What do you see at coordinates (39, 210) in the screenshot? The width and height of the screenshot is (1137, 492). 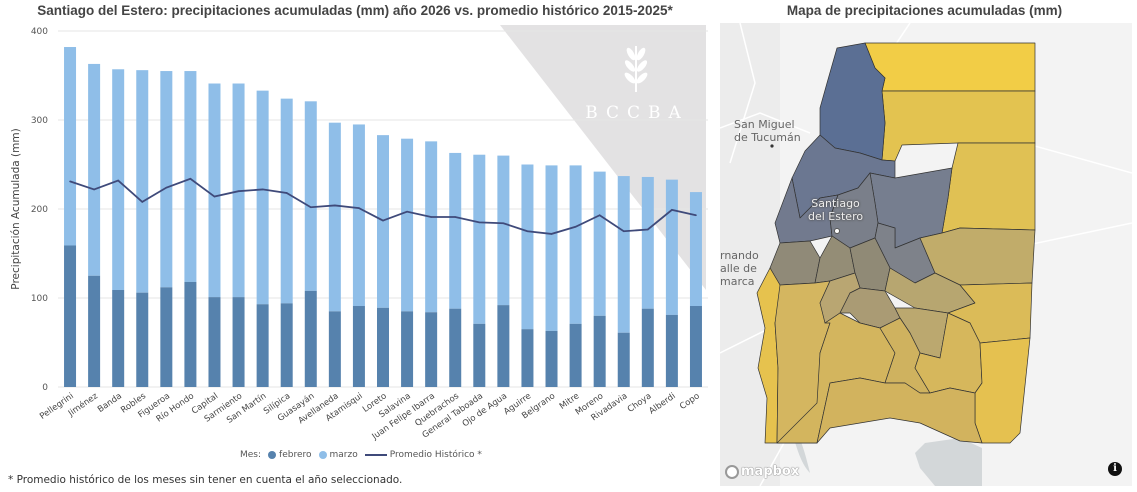 I see `y-tick-label: 200` at bounding box center [39, 210].